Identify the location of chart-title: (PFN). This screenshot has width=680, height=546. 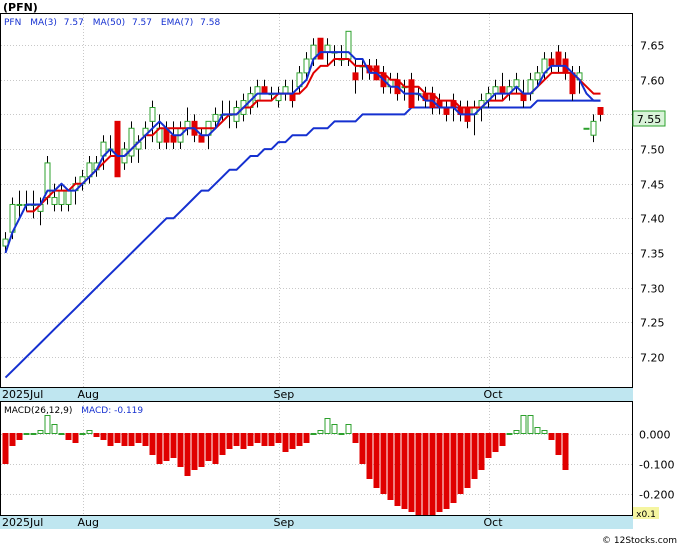
(20, 7).